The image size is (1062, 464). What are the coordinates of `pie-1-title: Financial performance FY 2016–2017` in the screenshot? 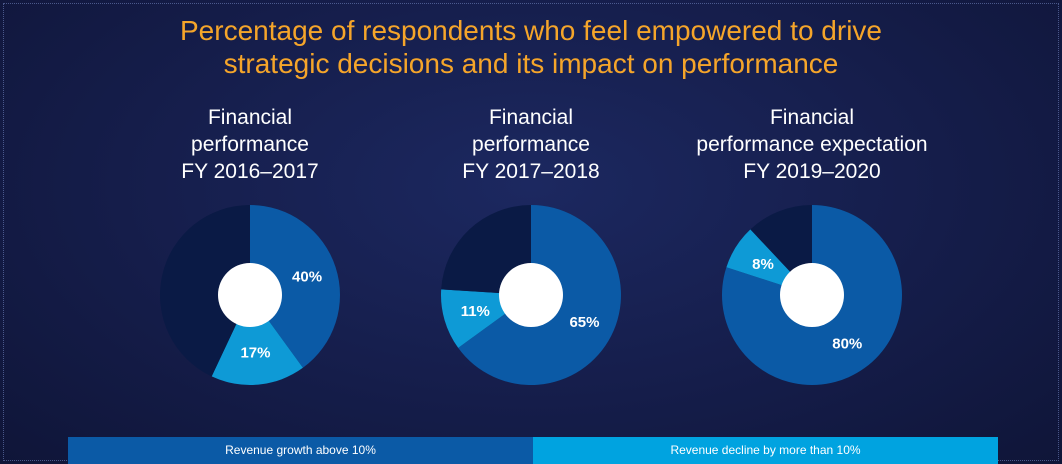 It's located at (250, 144).